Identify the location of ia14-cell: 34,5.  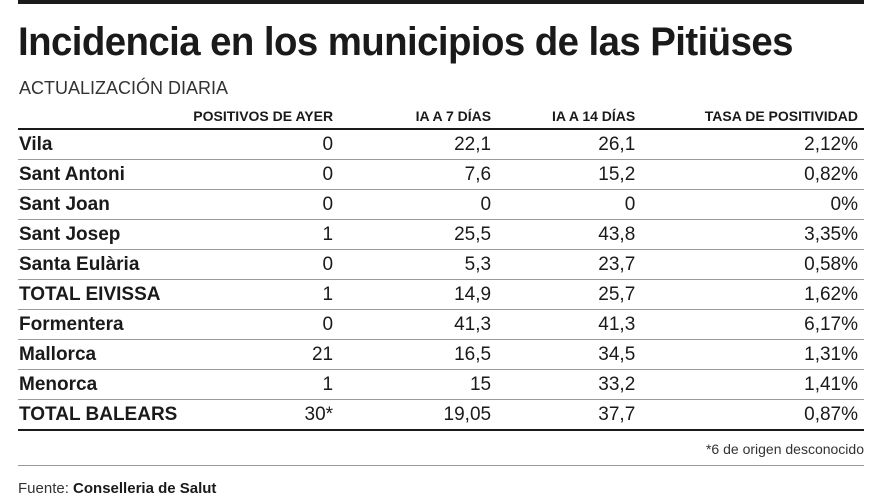
(569, 354).